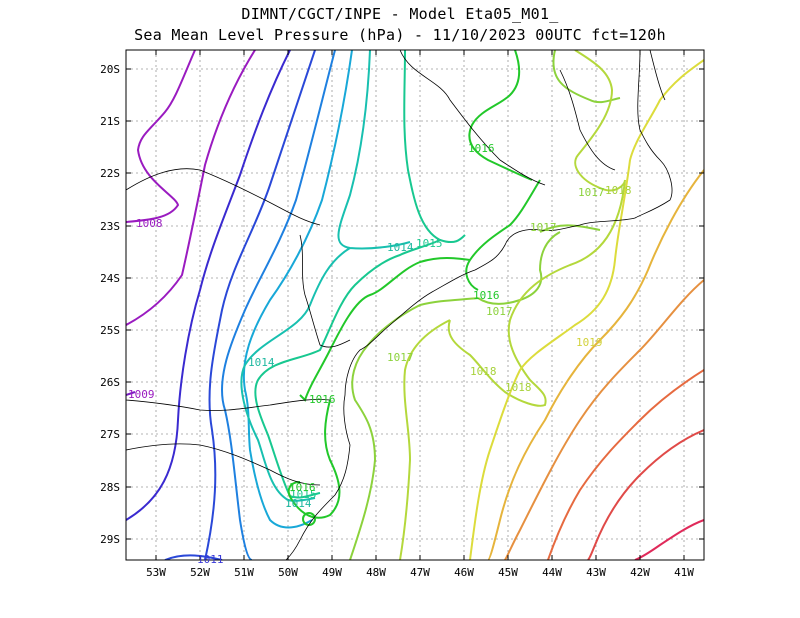  I want to click on lat-tick-label: 29S, so click(110, 539).